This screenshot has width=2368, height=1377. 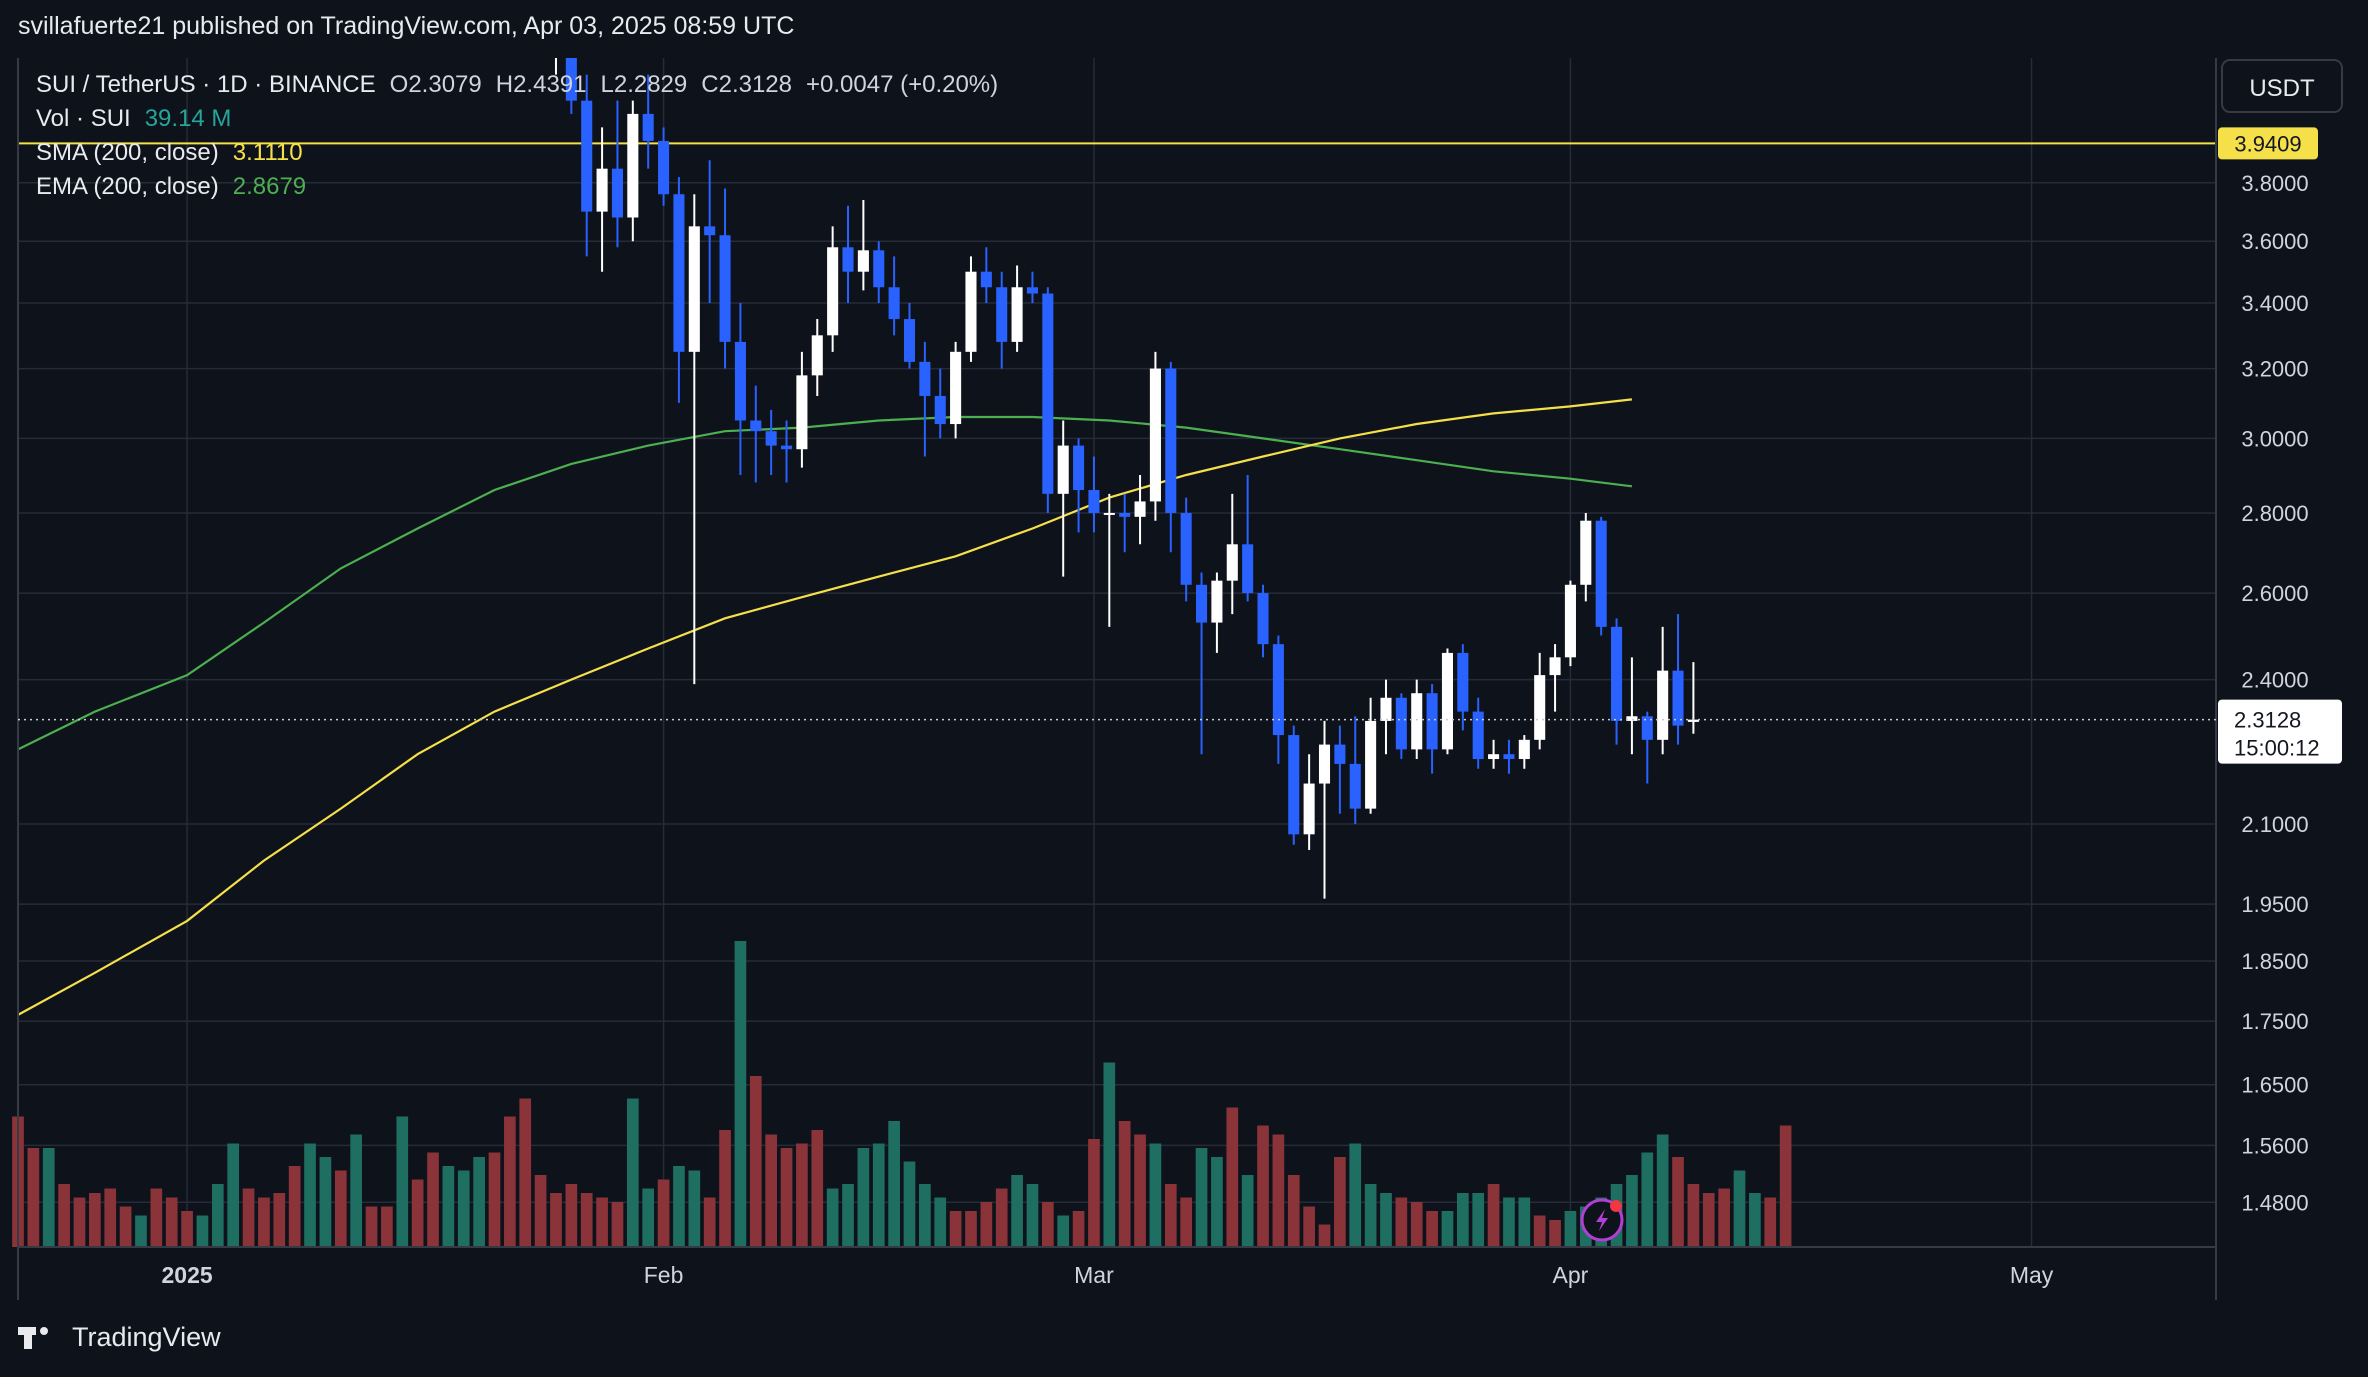 I want to click on high-value: H2.4391, so click(x=541, y=84).